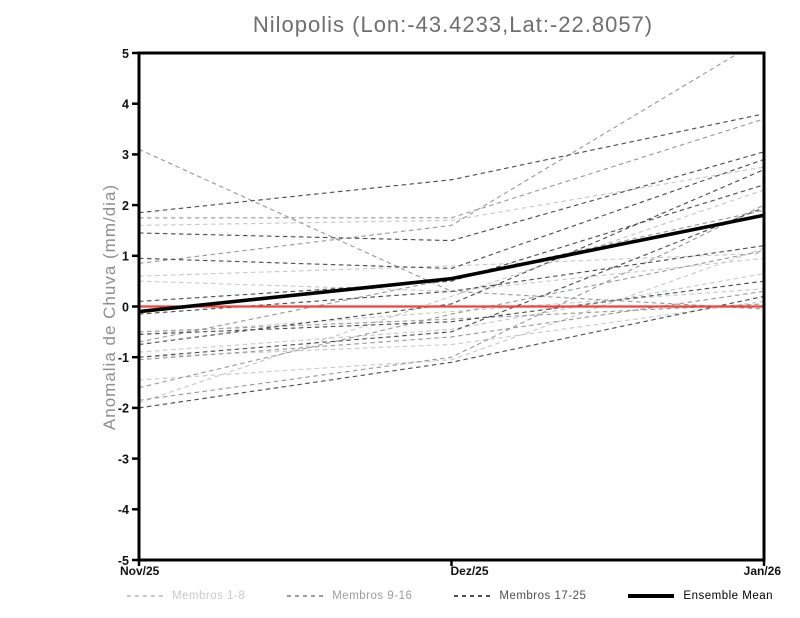 The image size is (800, 618). Describe the element at coordinates (469, 571) in the screenshot. I see `x-tick-label: Dez/25` at that location.